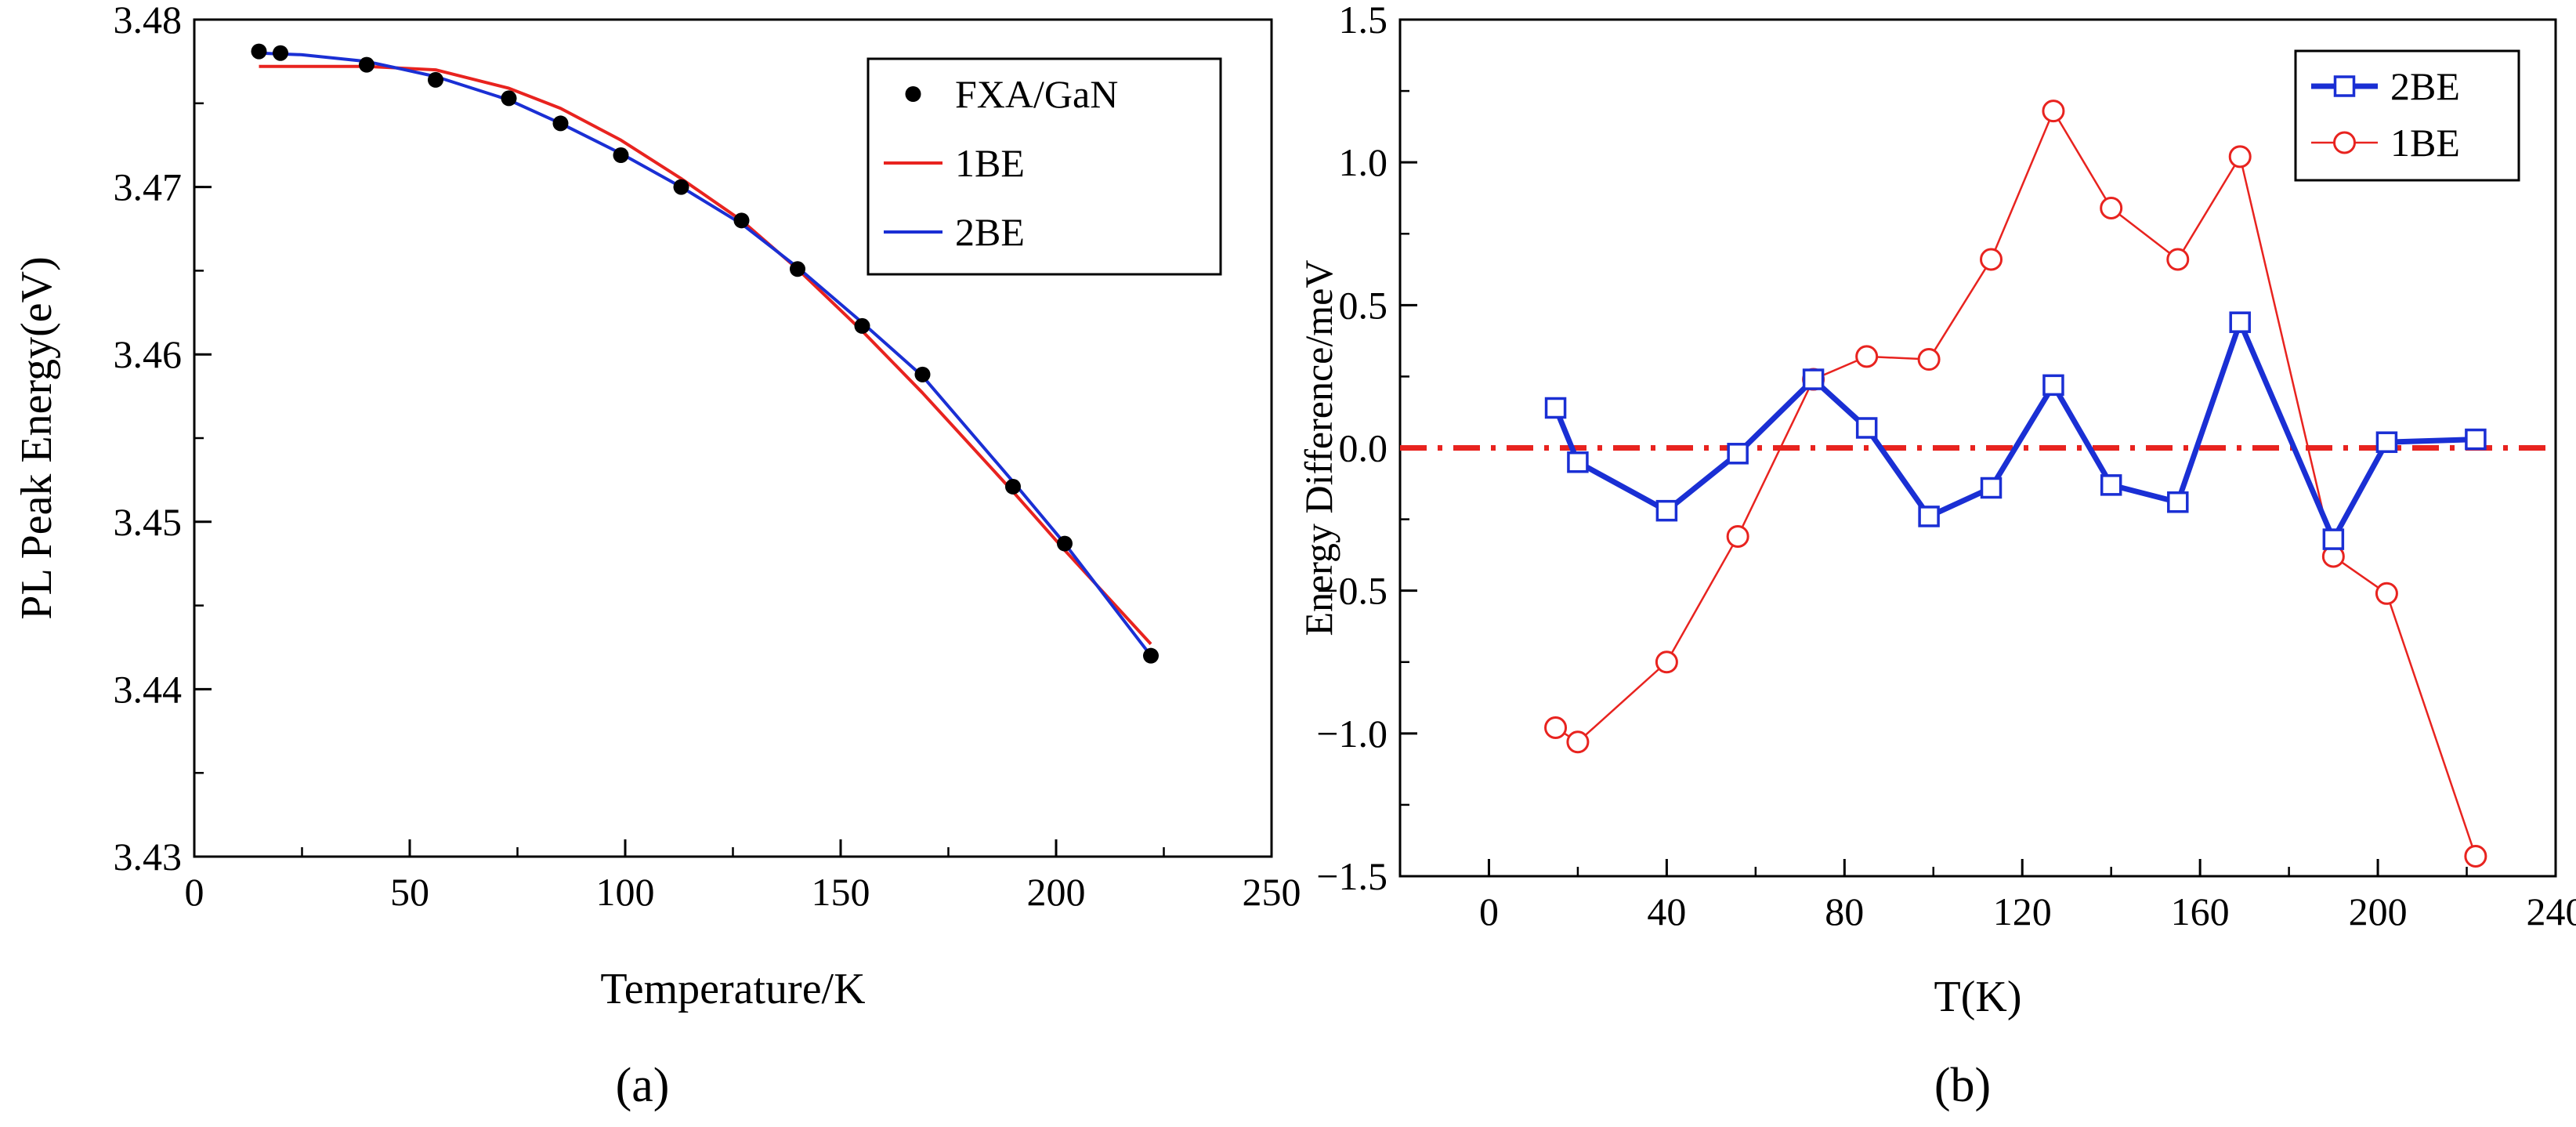 The width and height of the screenshot is (2576, 1127). Describe the element at coordinates (625, 892) in the screenshot. I see `x-tick-label: 100` at that location.